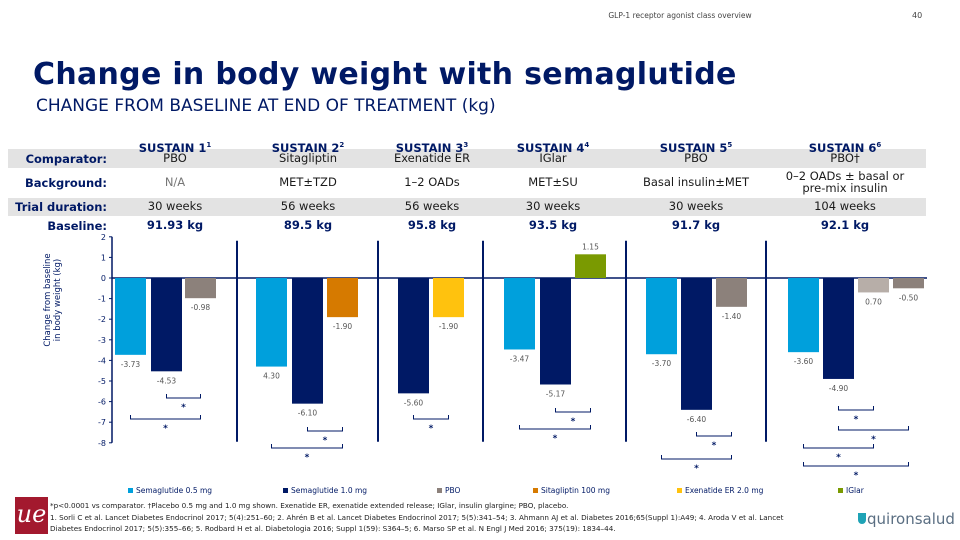  What do you see at coordinates (66, 159) in the screenshot?
I see `row-label-comparator: Comparator:` at bounding box center [66, 159].